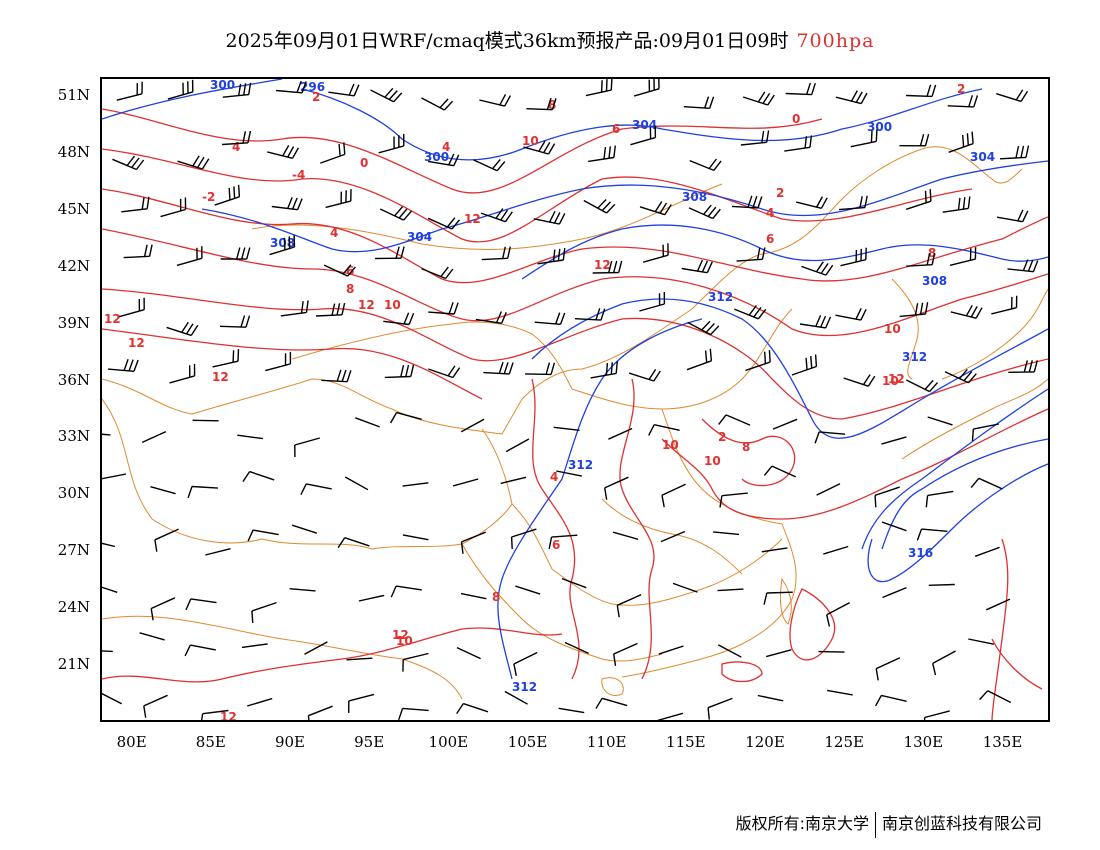 Image resolution: width=1100 pixels, height=850 pixels. Describe the element at coordinates (282, 657) in the screenshot. I see `south-asia-border` at that location.